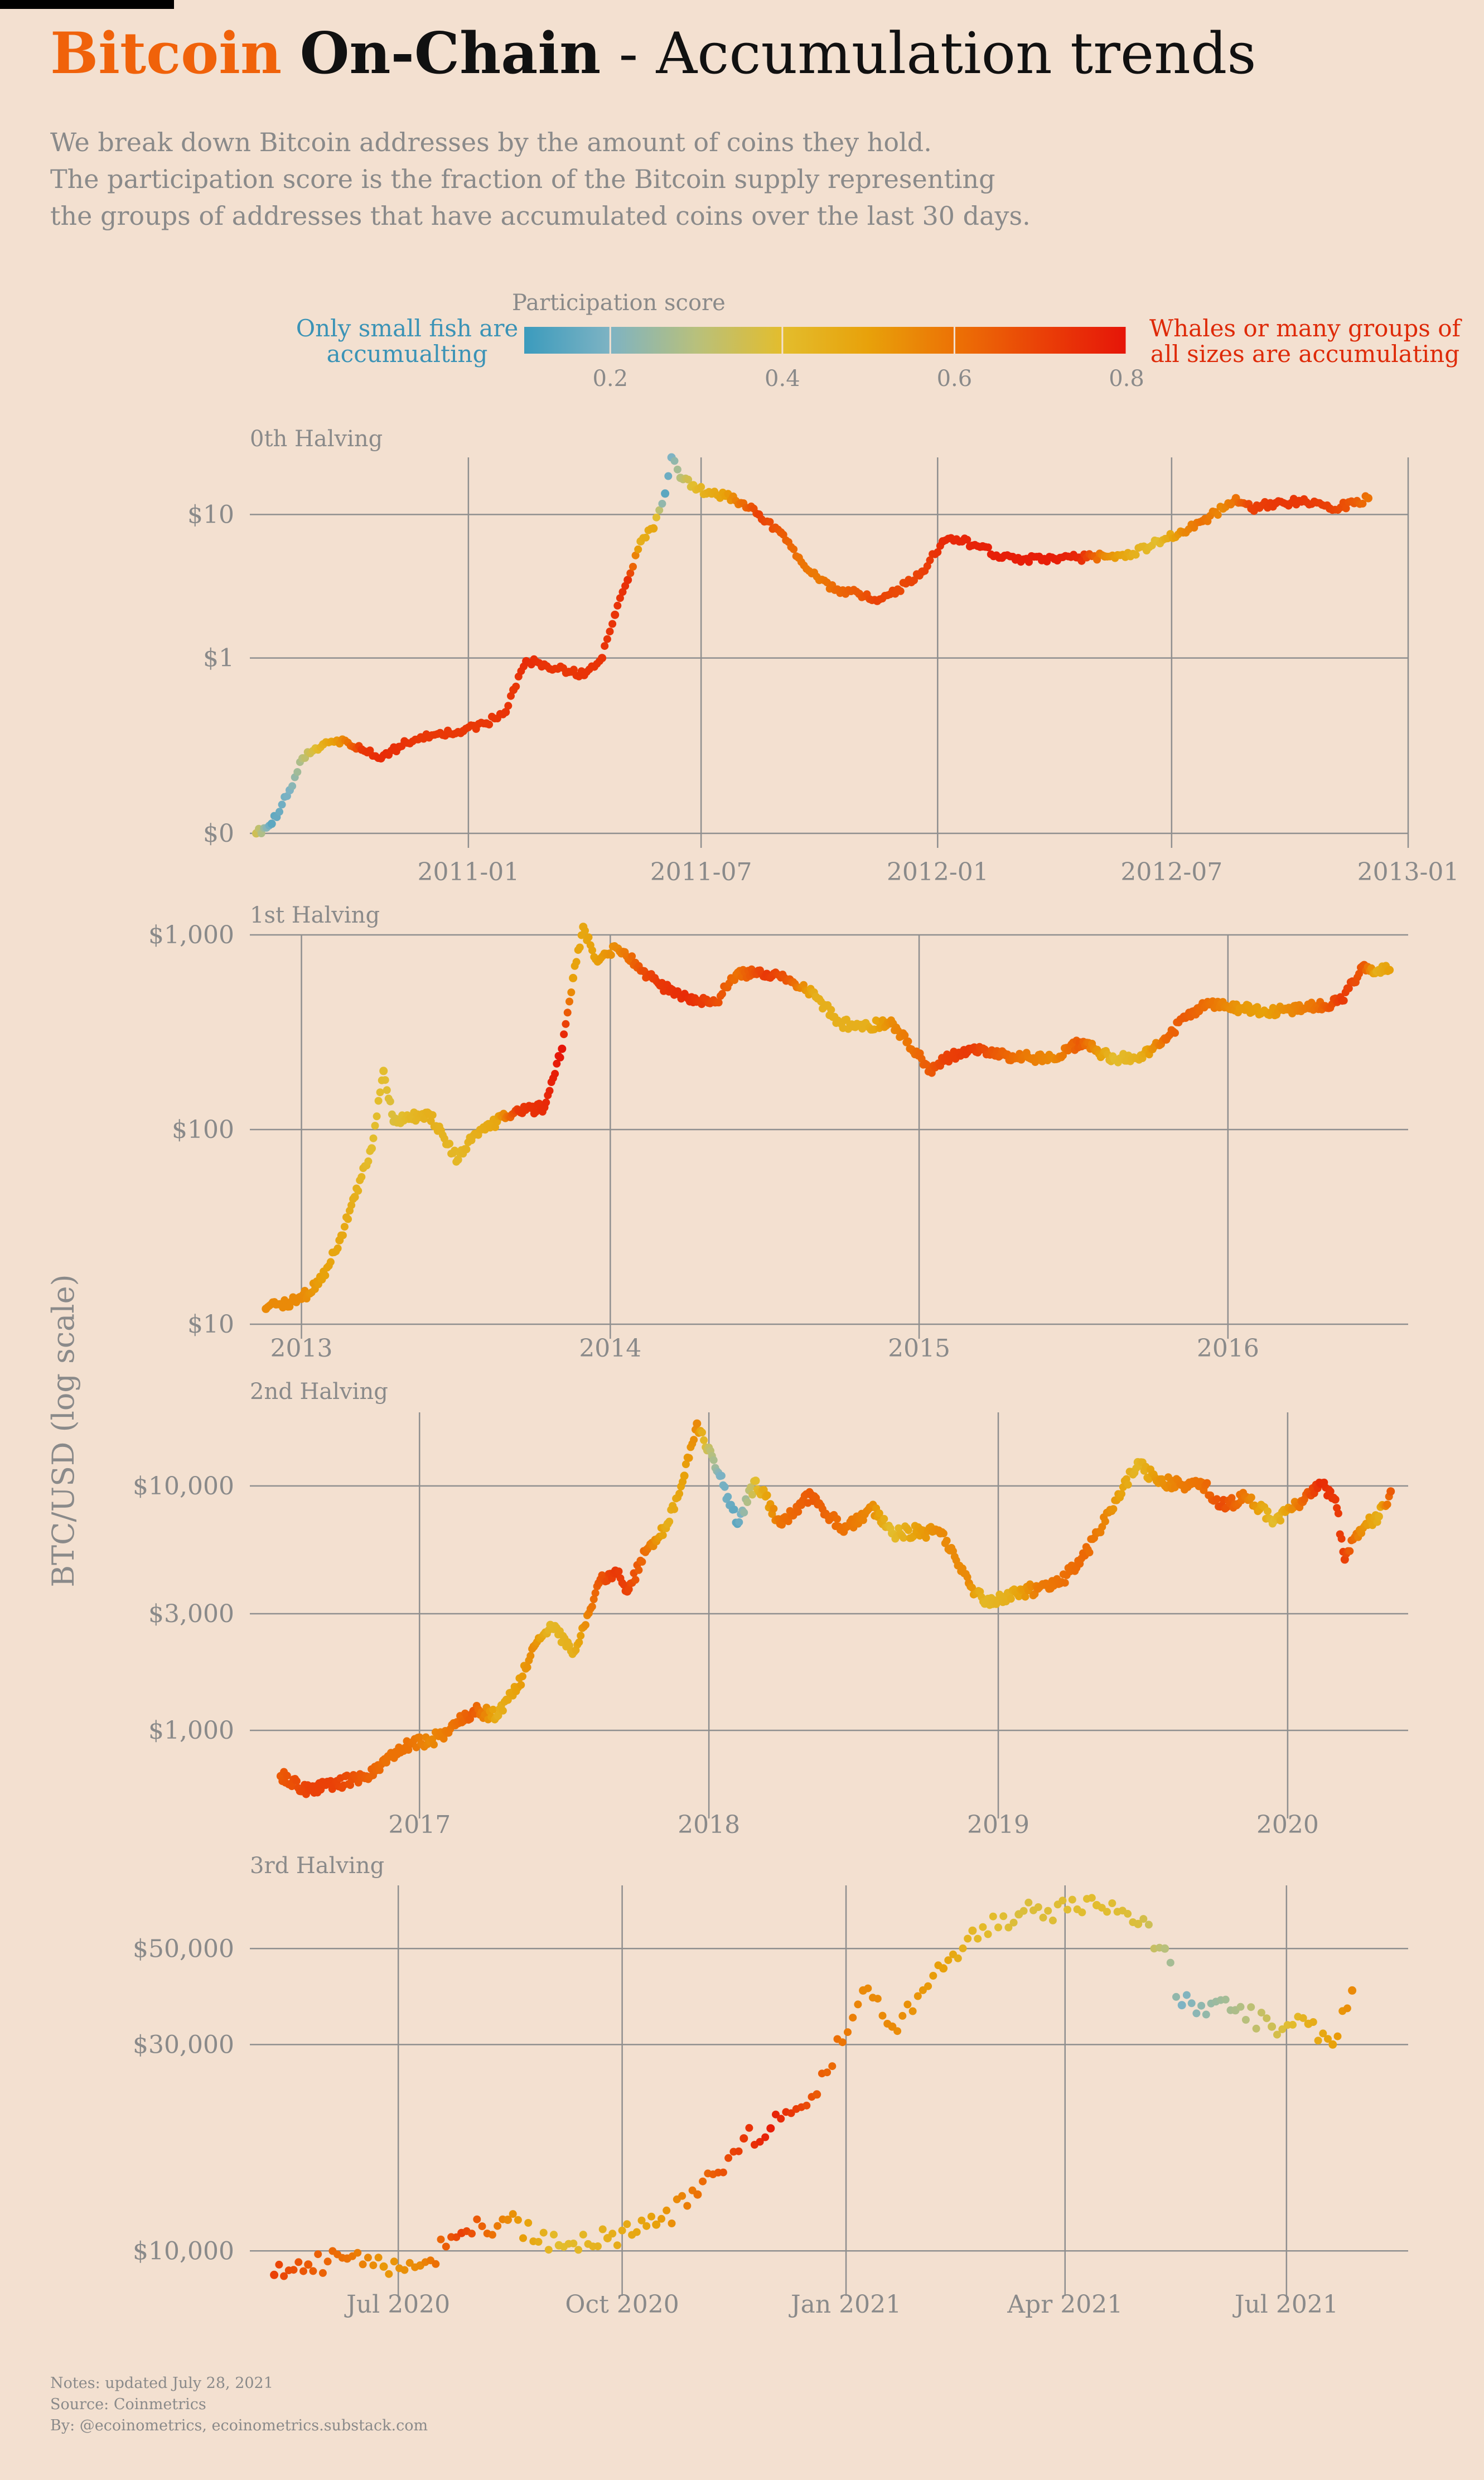 The height and width of the screenshot is (2480, 1484). I want to click on x-tick-label: 2011-01, so click(468, 872).